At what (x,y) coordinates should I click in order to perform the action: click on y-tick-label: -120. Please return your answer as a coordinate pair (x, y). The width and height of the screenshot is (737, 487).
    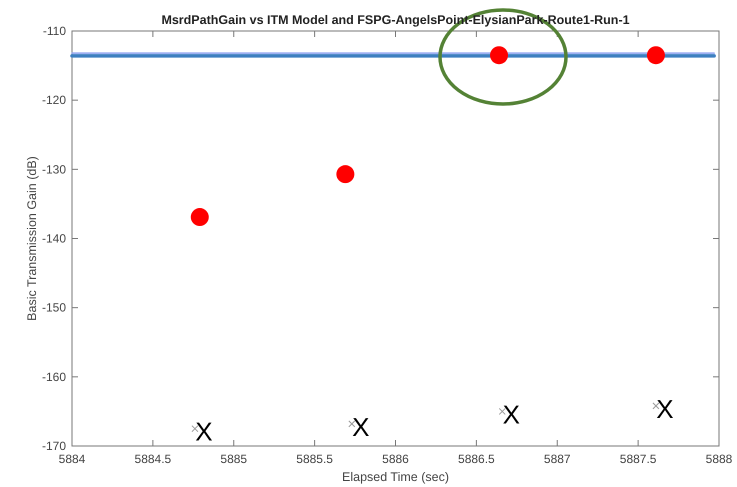
    Looking at the image, I should click on (54, 100).